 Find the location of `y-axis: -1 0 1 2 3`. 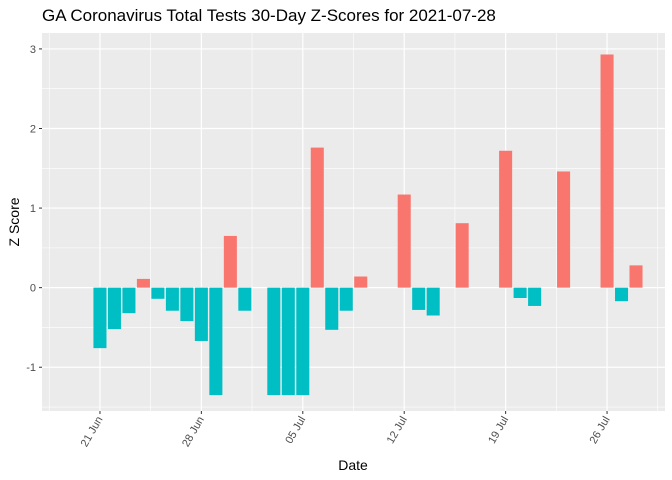

y-axis: -1 0 1 2 3 is located at coordinates (34, 209).